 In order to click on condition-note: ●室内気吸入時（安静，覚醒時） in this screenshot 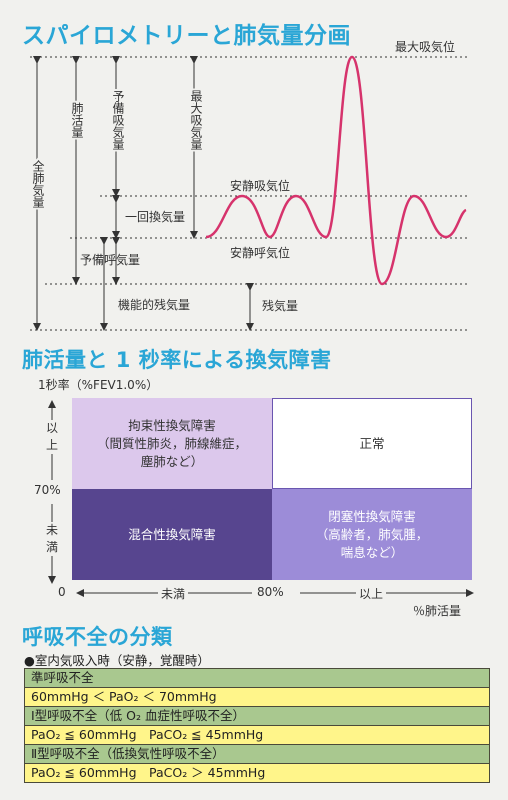, I will do `click(117, 660)`.